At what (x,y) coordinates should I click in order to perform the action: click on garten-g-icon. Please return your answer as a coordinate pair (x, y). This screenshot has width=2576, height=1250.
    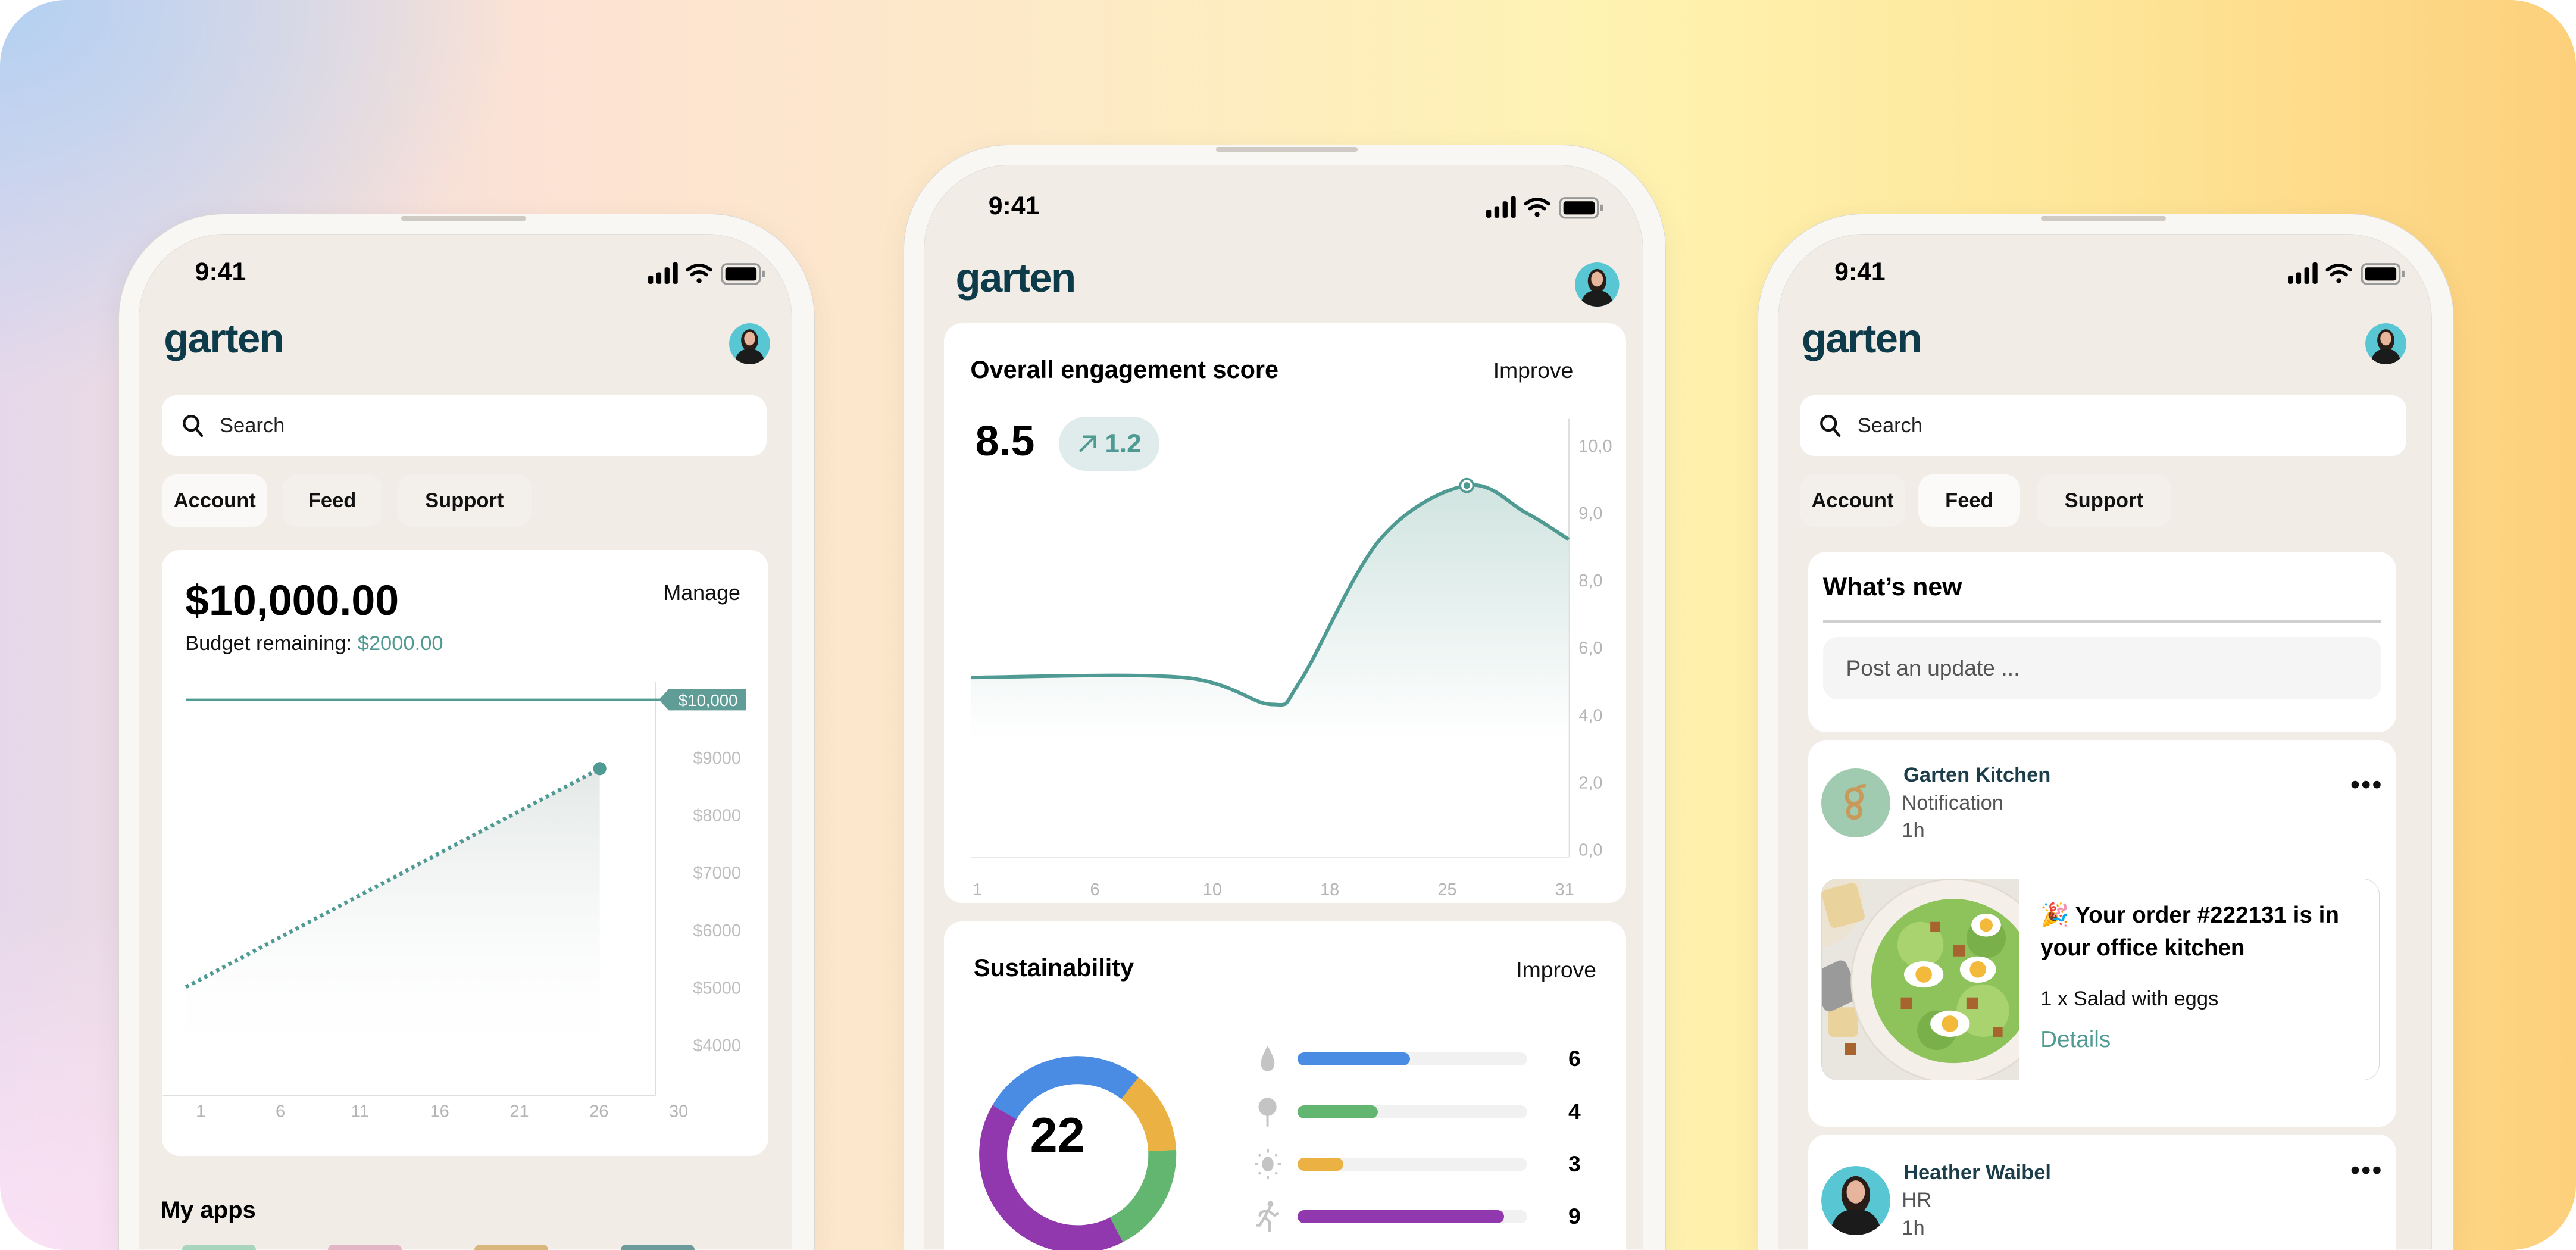
    Looking at the image, I should click on (1856, 801).